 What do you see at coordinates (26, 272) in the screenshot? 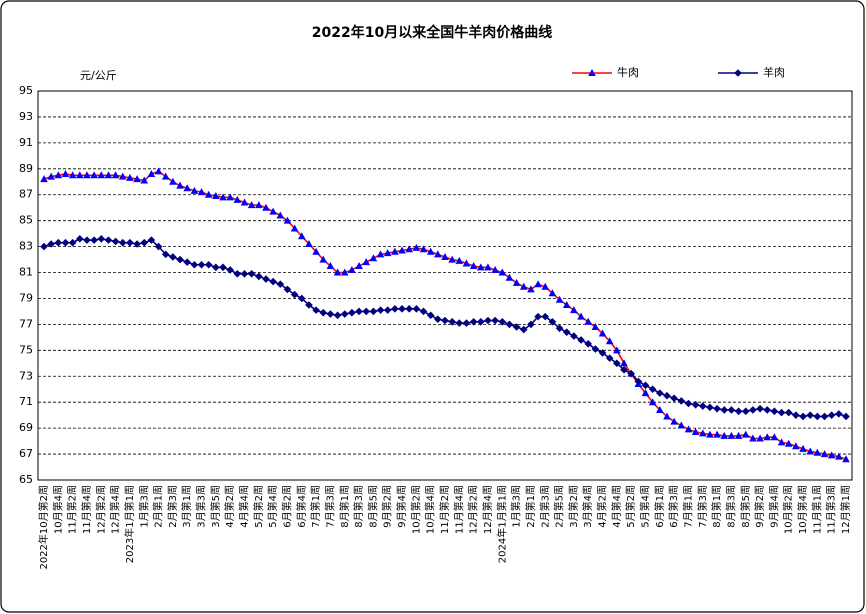
I see `y-tick-label: 81` at bounding box center [26, 272].